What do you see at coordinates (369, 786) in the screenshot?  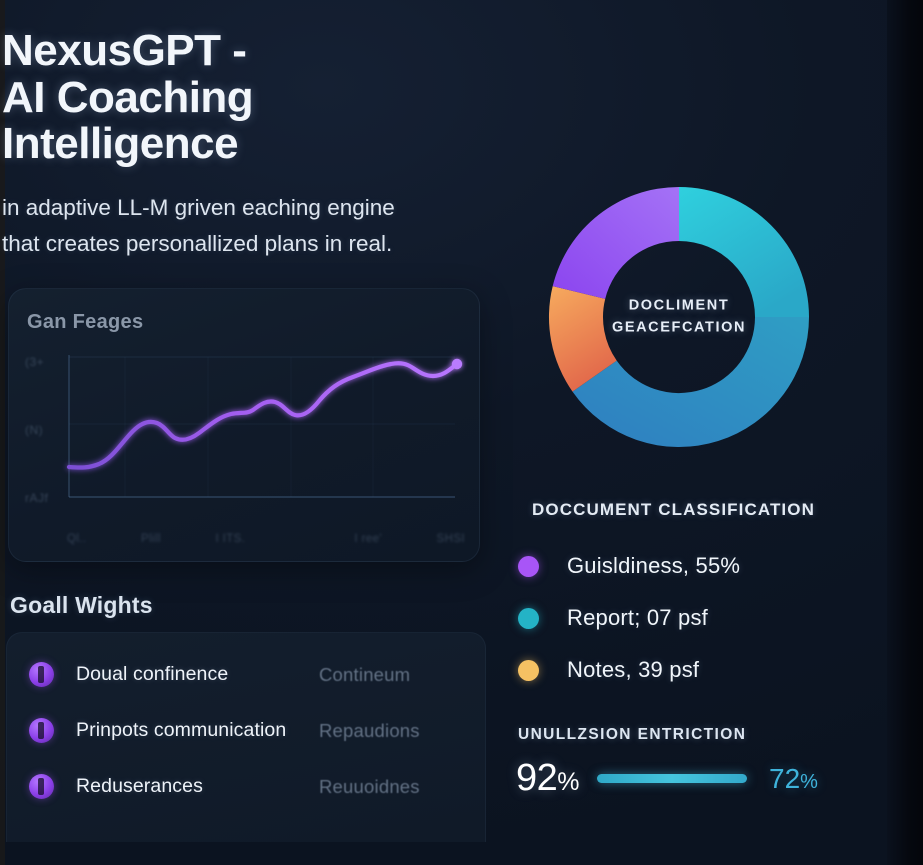 I see `goal-value: Reuuoidnes` at bounding box center [369, 786].